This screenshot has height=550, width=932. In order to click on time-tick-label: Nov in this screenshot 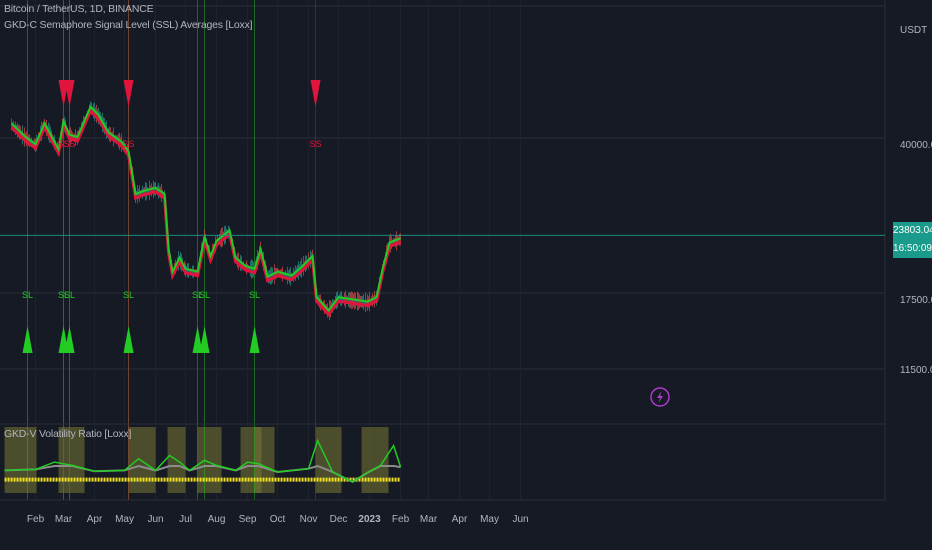, I will do `click(309, 519)`.